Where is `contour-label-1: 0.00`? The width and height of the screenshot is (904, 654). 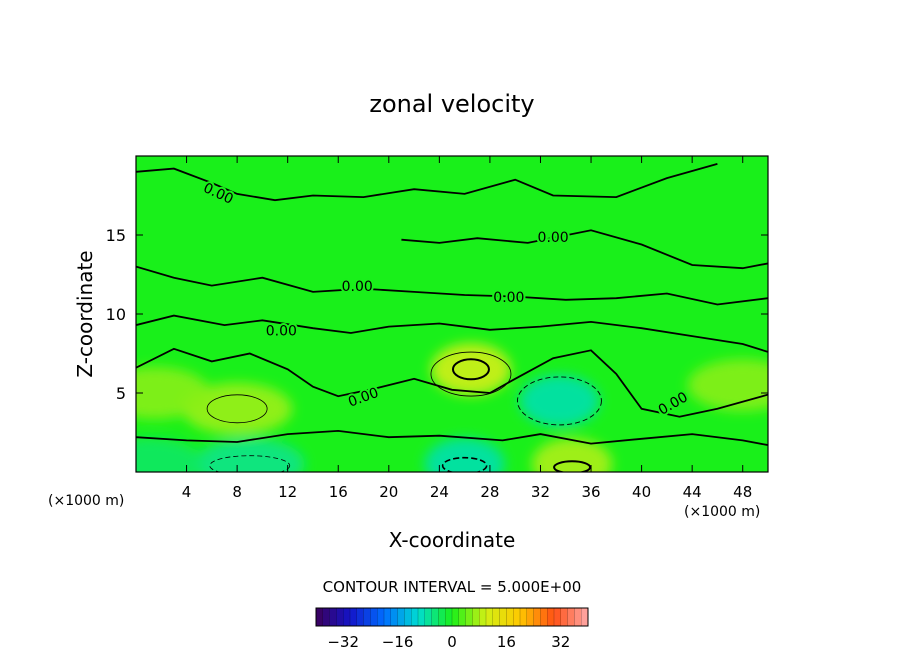 contour-label-1: 0.00 is located at coordinates (553, 238).